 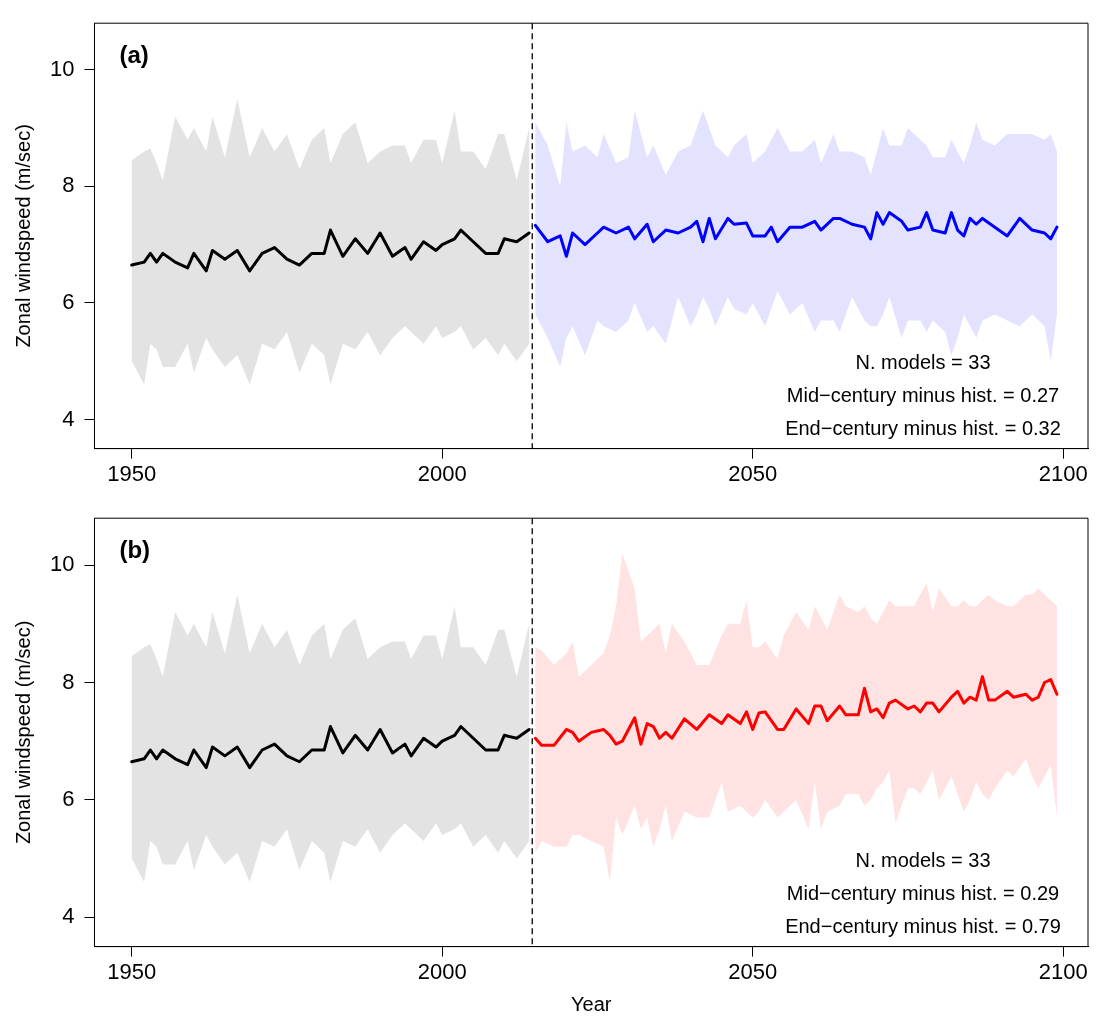 I want to click on x-axis-title: Year, so click(x=591, y=1003).